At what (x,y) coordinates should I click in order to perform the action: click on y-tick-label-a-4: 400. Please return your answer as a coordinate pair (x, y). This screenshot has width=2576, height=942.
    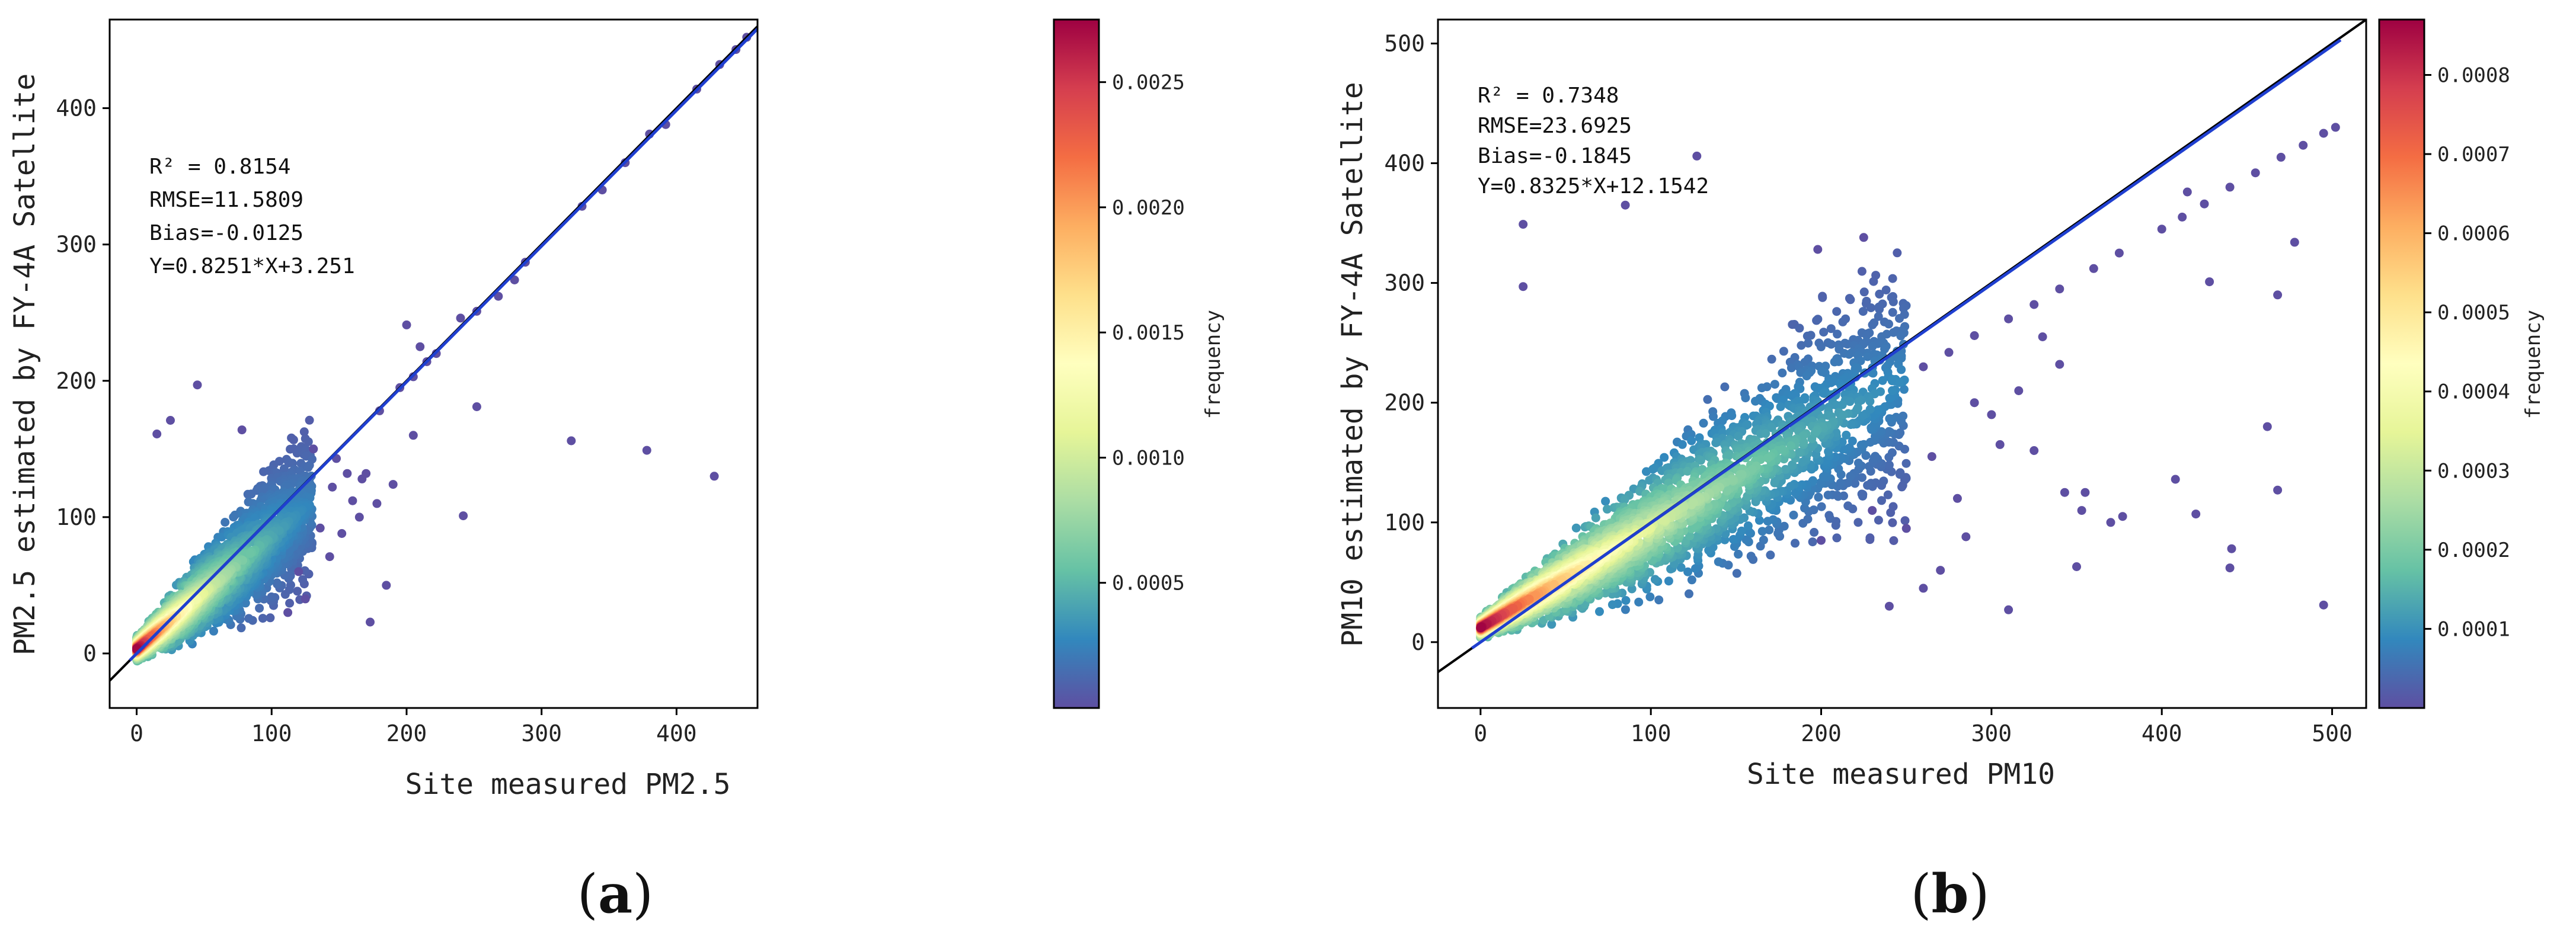
    Looking at the image, I should click on (76, 108).